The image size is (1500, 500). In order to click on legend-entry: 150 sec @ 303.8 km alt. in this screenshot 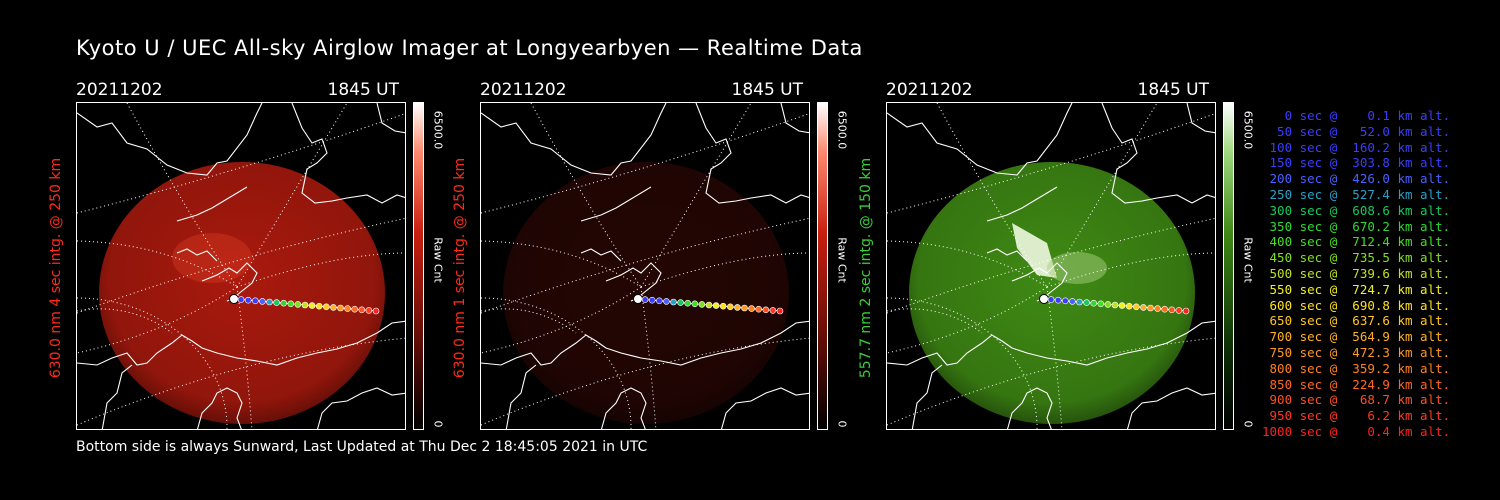, I will do `click(1356, 163)`.